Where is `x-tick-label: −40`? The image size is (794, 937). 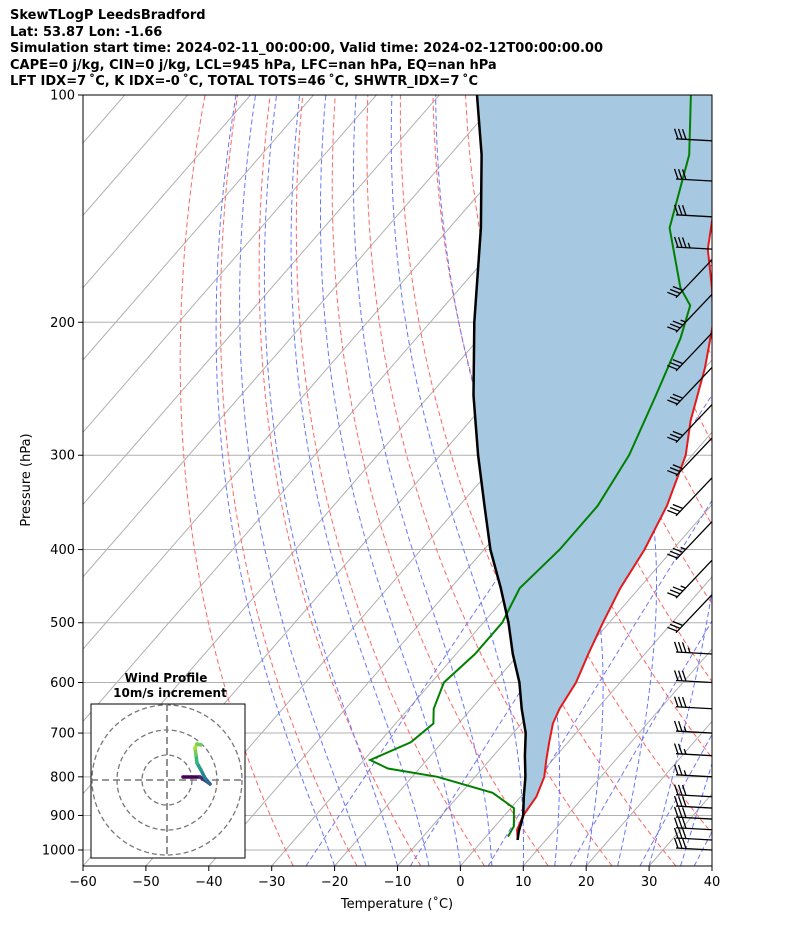 x-tick-label: −40 is located at coordinates (208, 882).